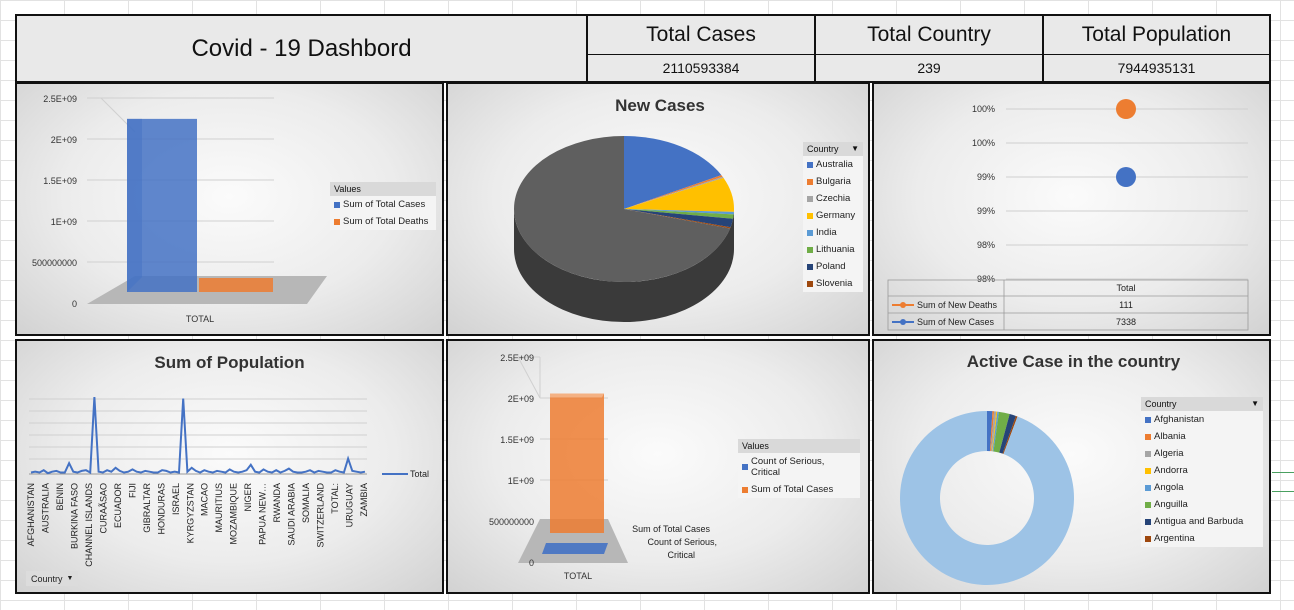 This screenshot has width=1294, height=610. I want to click on ad-legend-title-text: Country, so click(1161, 404).